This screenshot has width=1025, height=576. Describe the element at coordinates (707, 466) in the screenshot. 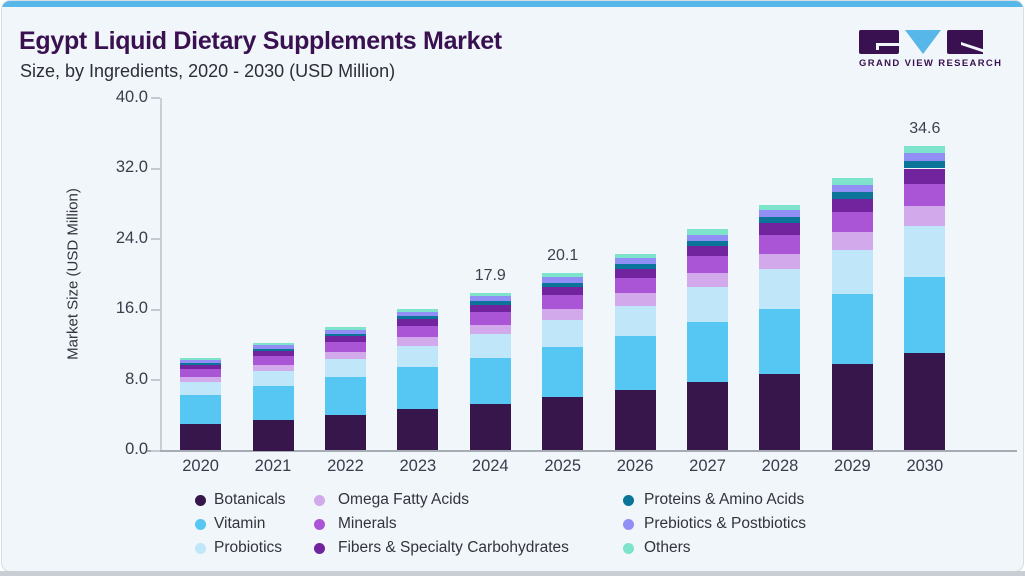

I see `x-tick-label: 2027` at that location.